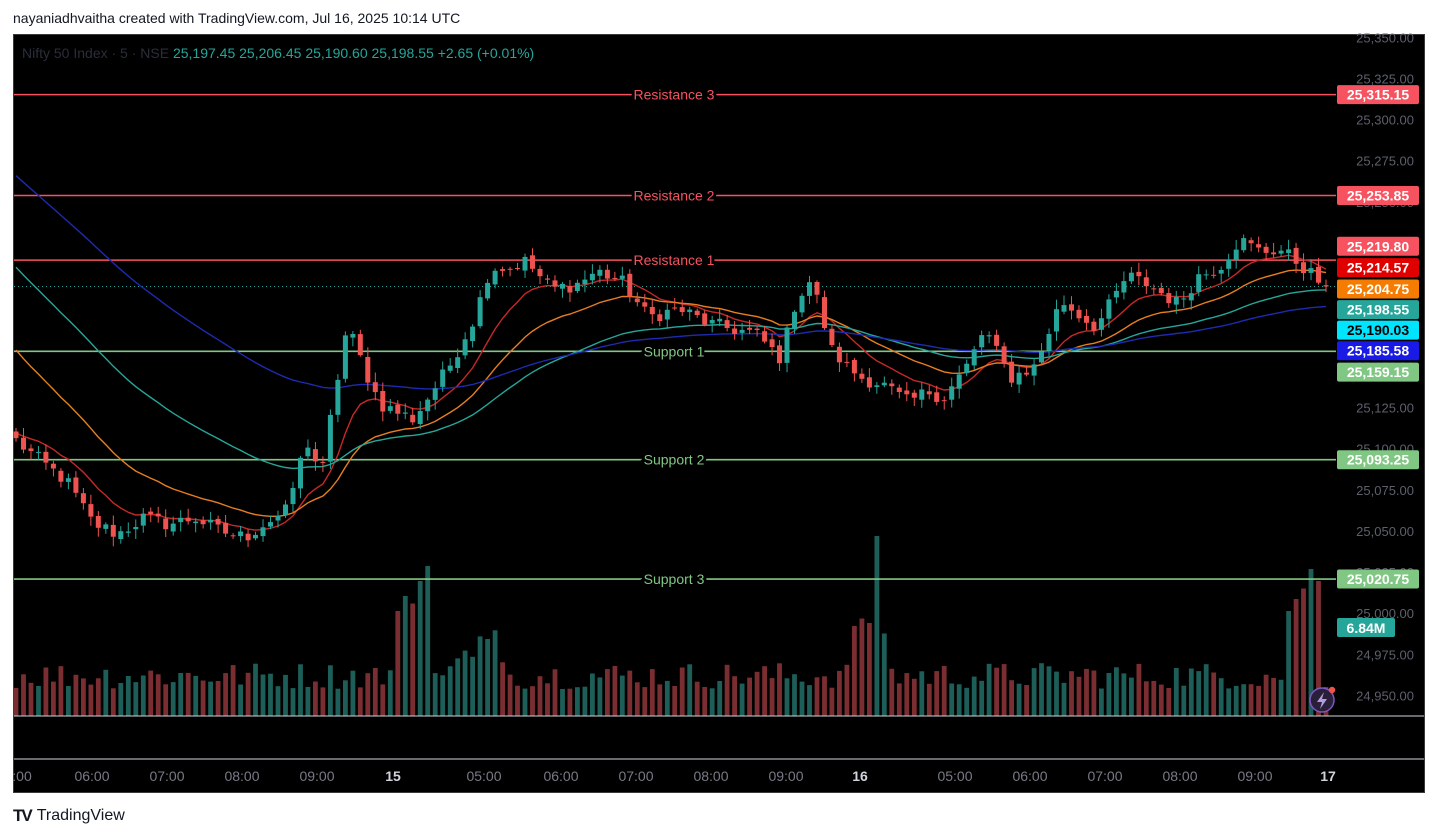 The width and height of the screenshot is (1439, 838). Describe the element at coordinates (22, 776) in the screenshot. I see `time-tick-label: :00` at that location.